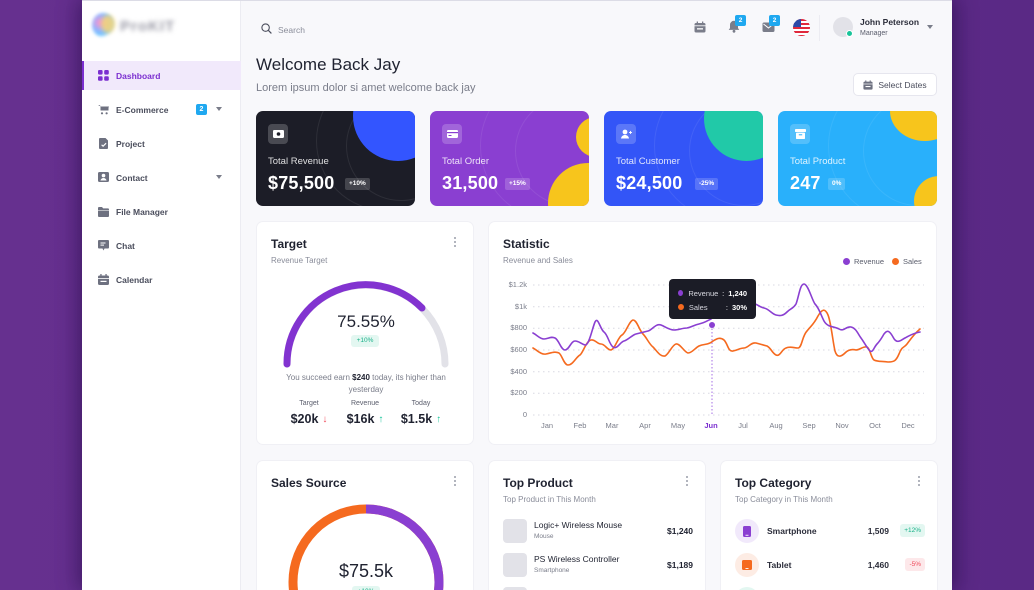 This screenshot has height=590, width=1034. What do you see at coordinates (863, 261) in the screenshot?
I see `legend-revenue: Revenue` at bounding box center [863, 261].